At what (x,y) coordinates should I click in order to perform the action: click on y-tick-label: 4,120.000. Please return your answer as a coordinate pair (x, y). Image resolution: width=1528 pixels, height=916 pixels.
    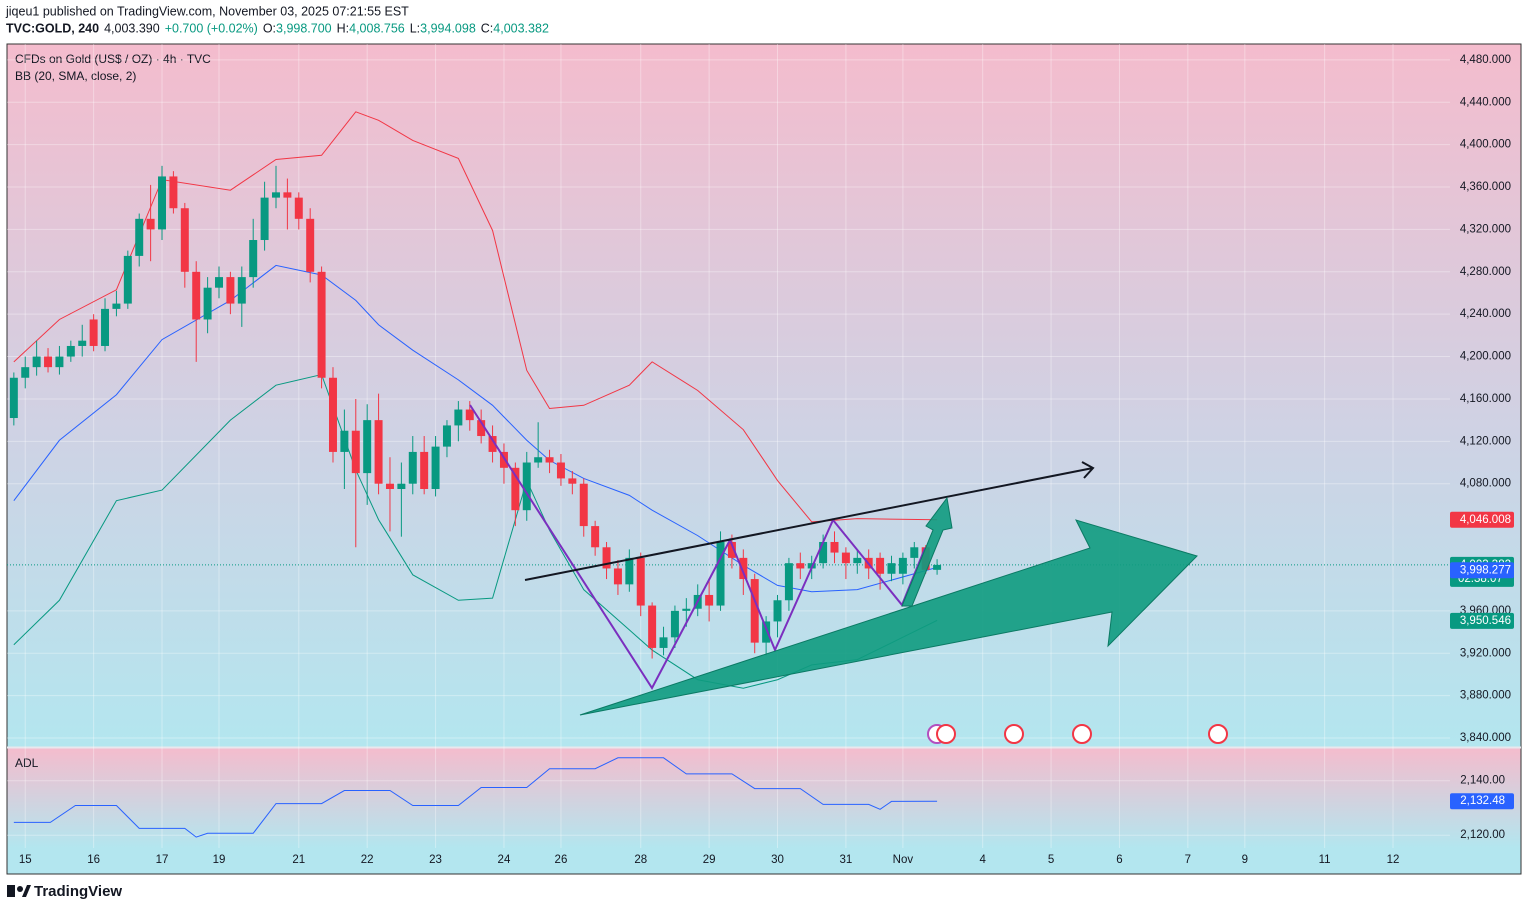
    Looking at the image, I should click on (1485, 441).